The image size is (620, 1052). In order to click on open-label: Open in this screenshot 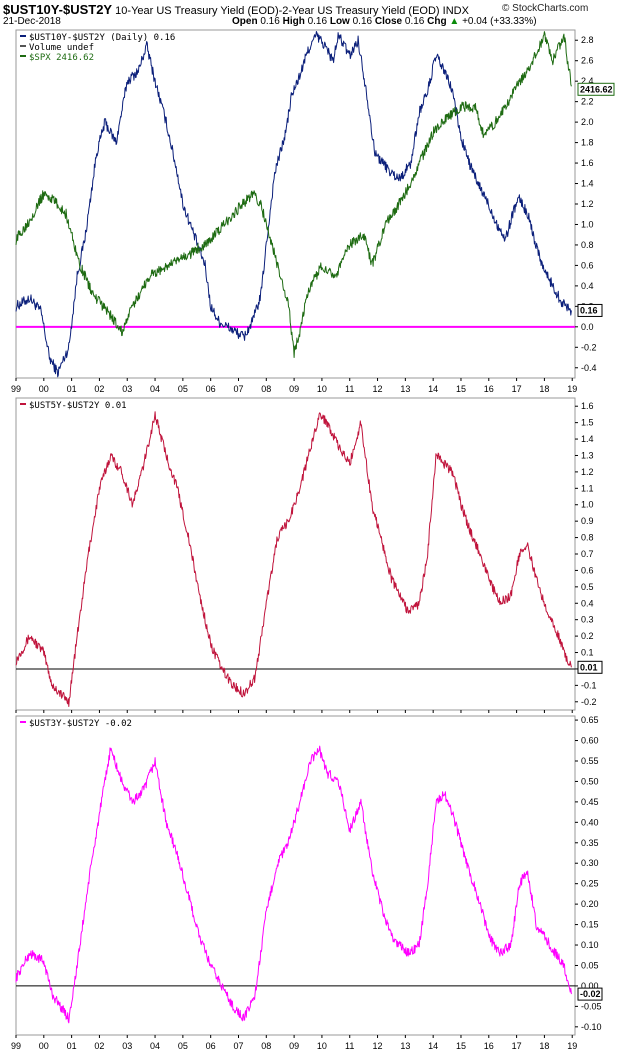, I will do `click(245, 21)`.